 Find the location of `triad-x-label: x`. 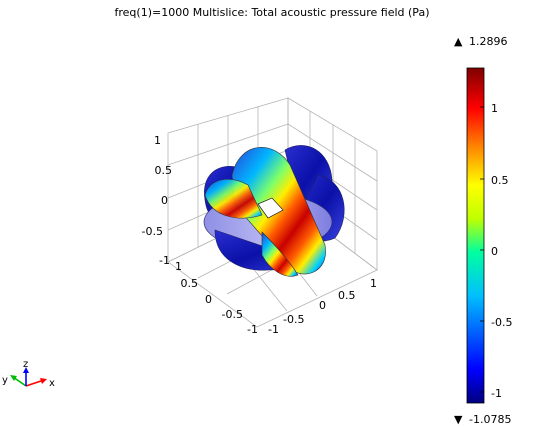

triad-x-label: x is located at coordinates (52, 383).